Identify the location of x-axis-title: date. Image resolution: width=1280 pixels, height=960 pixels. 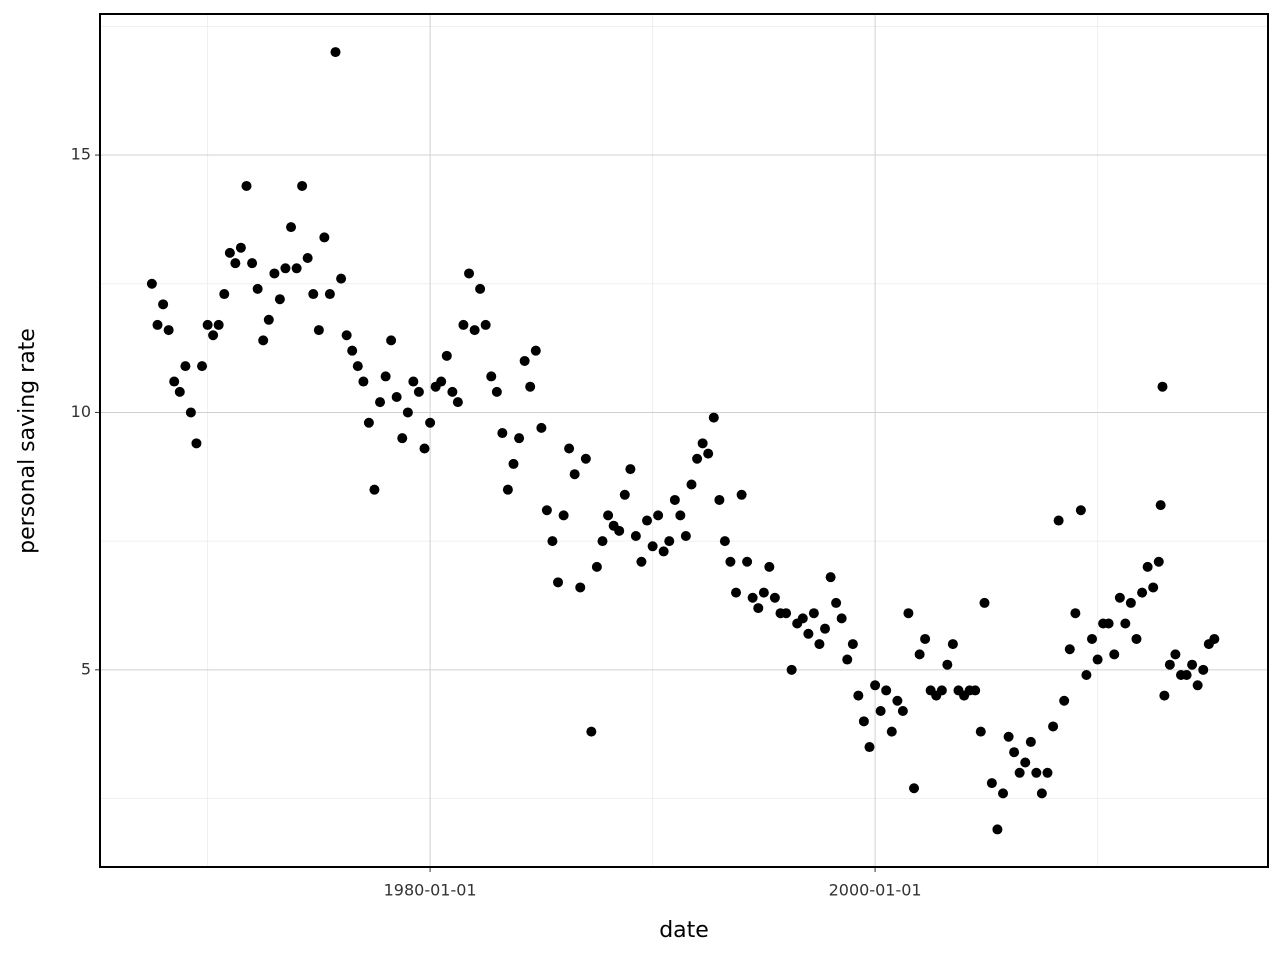
(684, 930).